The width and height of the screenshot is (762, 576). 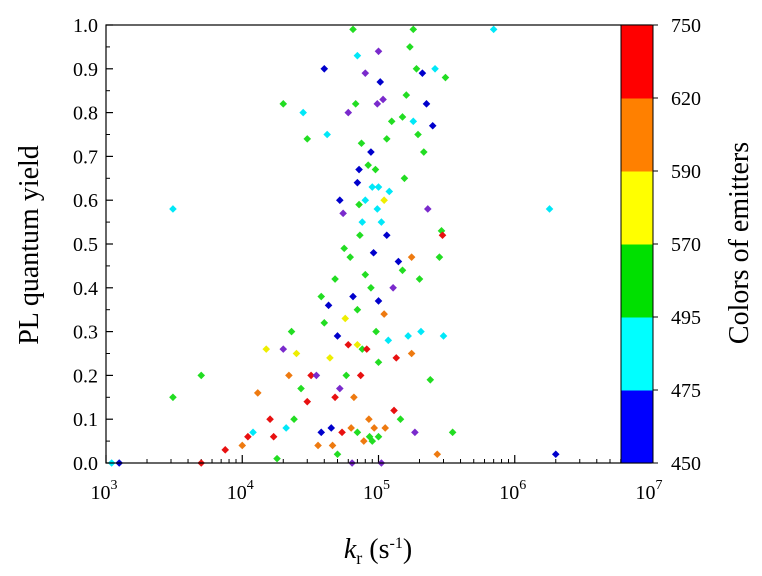 I want to click on x-tick-exp: 4, so click(x=250, y=485).